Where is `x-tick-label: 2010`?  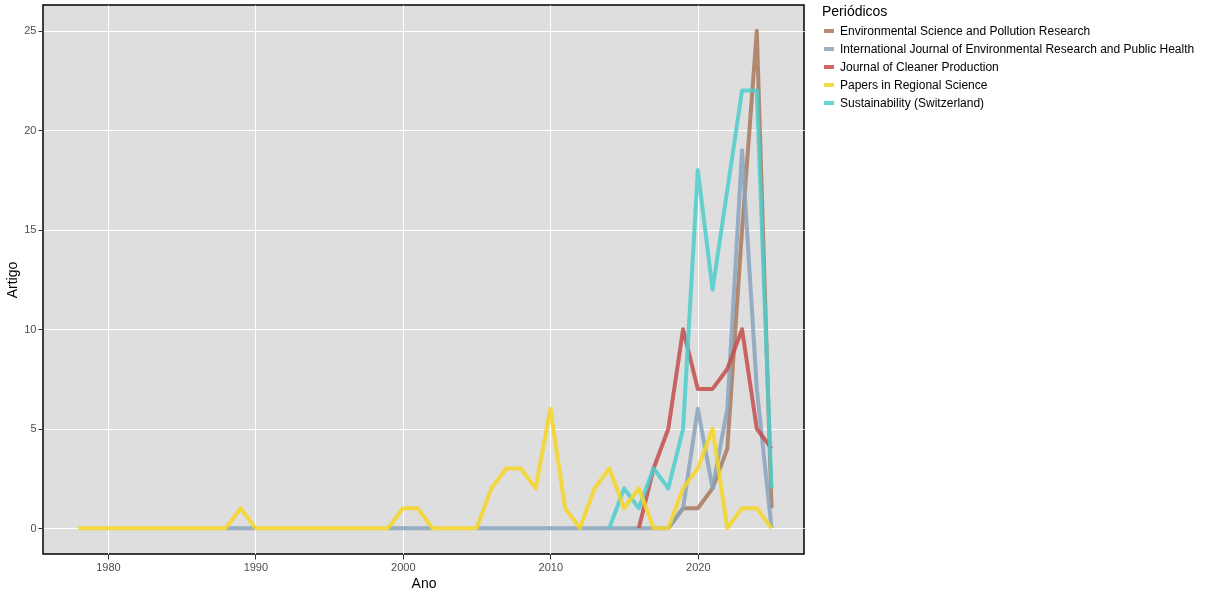 x-tick-label: 2010 is located at coordinates (551, 566).